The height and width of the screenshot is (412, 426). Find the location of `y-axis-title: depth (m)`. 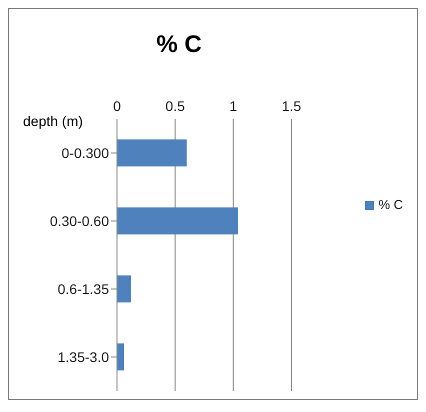

y-axis-title: depth (m) is located at coordinates (53, 121).